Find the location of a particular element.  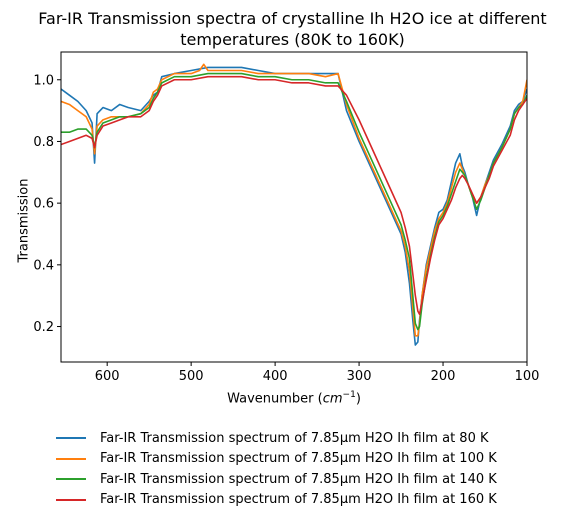

x-tick-label: 600 is located at coordinates (107, 376).